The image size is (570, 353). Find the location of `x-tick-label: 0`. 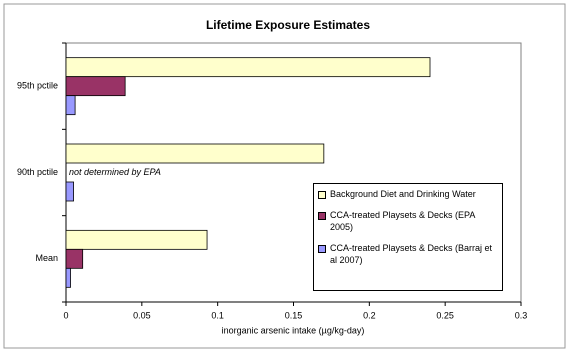

x-tick-label: 0 is located at coordinates (65, 315).